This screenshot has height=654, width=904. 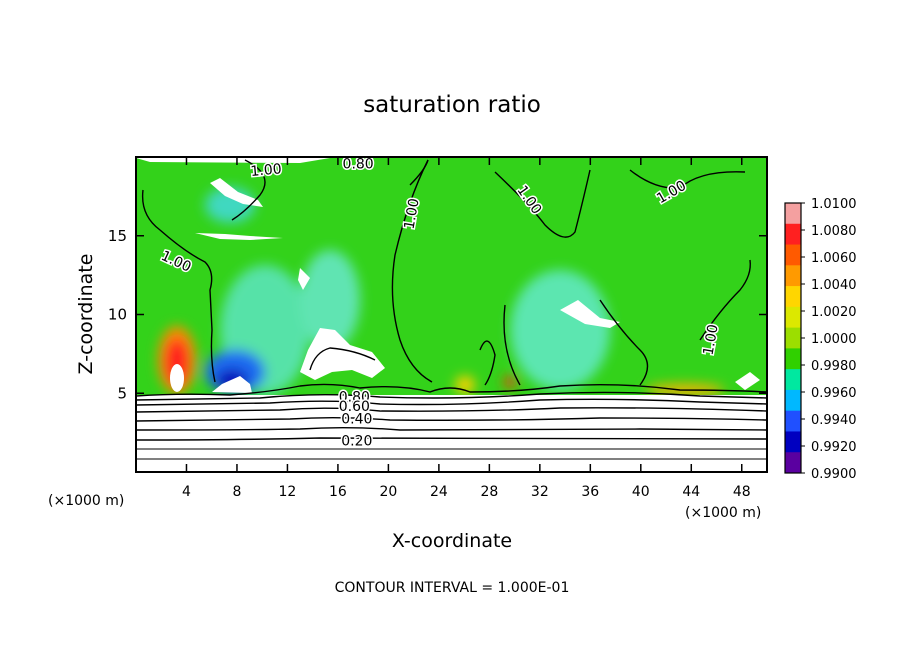 I want to click on colorbar-label: 0.9940, so click(x=834, y=420).